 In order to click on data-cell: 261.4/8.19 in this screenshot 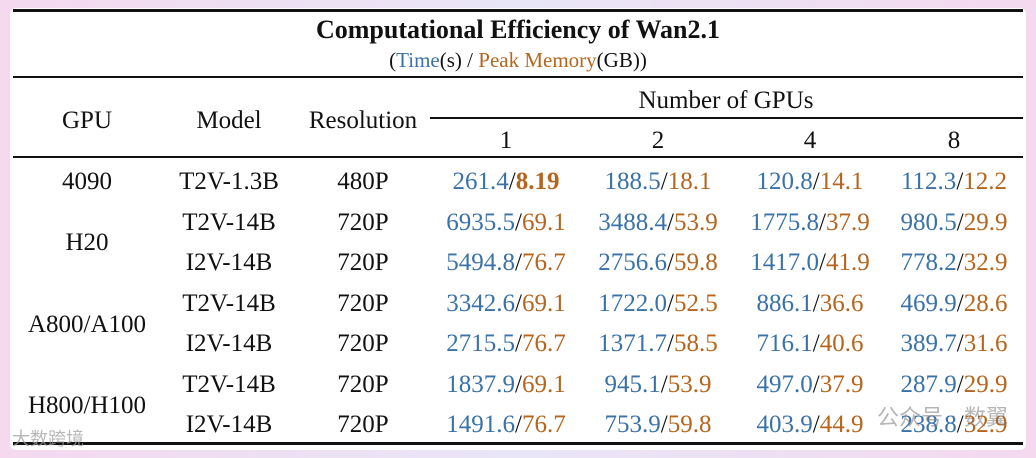, I will do `click(506, 181)`.